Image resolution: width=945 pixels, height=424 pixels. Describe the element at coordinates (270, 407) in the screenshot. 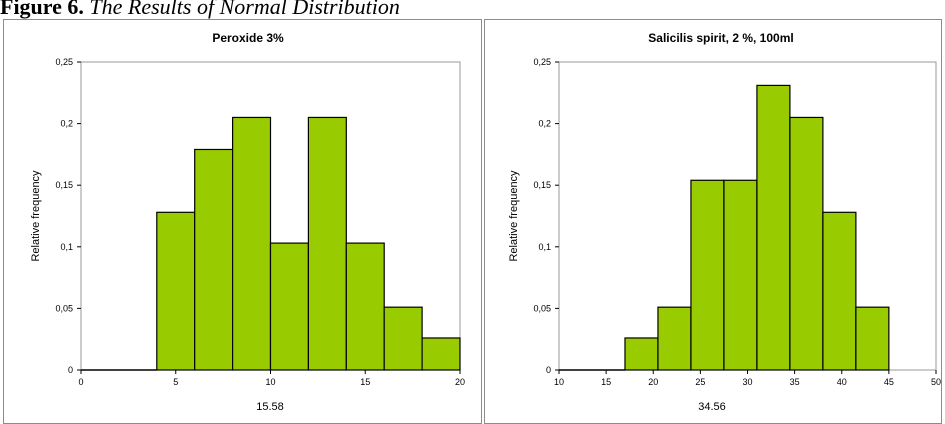

I see `x-axis-label: 15.58` at that location.